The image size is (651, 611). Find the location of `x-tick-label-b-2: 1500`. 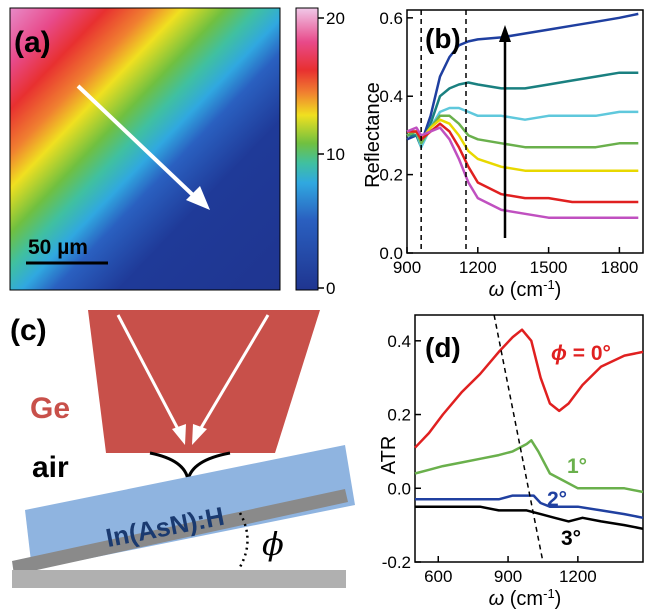

x-tick-label-b-2: 1500 is located at coordinates (549, 267).